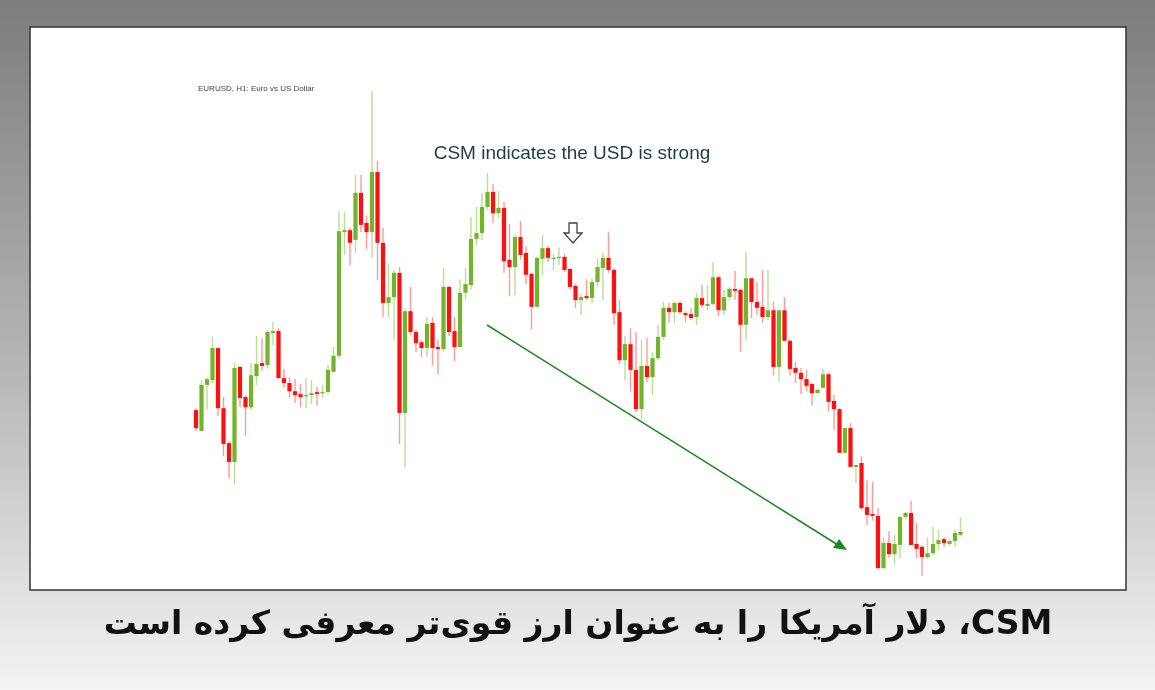 The height and width of the screenshot is (690, 1155). What do you see at coordinates (256, 88) in the screenshot?
I see `chart-subtitle: EURUSD, H1: Euro vs US Dollar` at bounding box center [256, 88].